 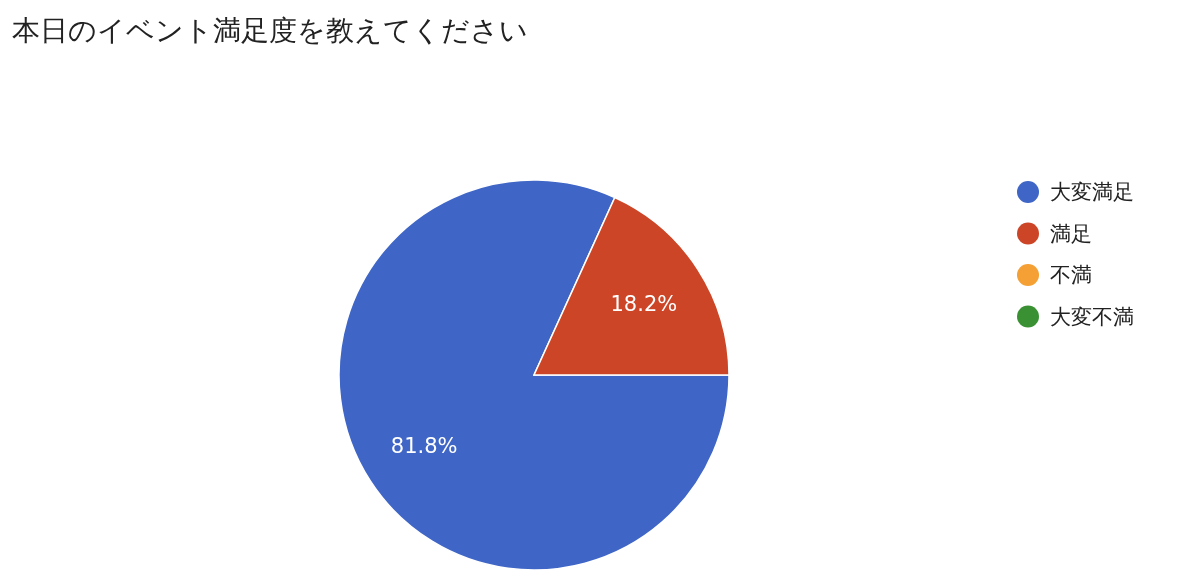 I want to click on chart-title: 本日のイベント満足度を教えてください, so click(x=270, y=30).